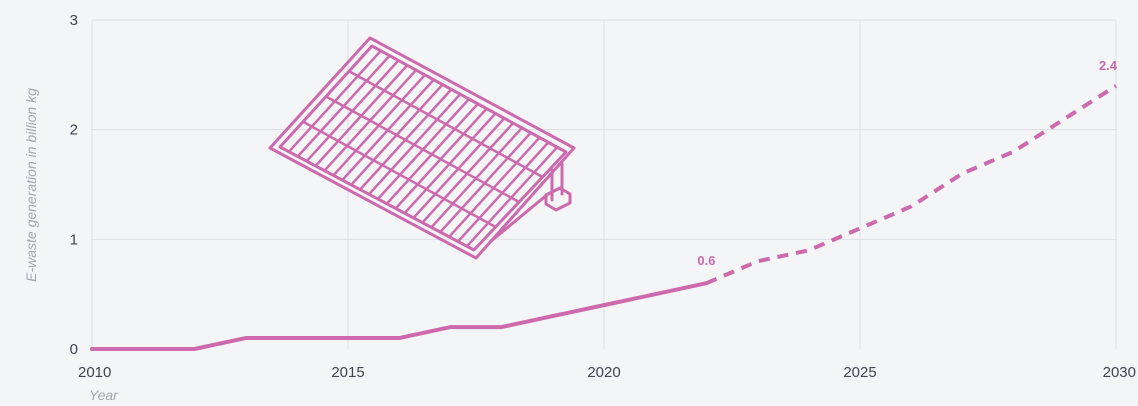  Describe the element at coordinates (706, 260) in the screenshot. I see `data-label-2022: 0.6` at that location.